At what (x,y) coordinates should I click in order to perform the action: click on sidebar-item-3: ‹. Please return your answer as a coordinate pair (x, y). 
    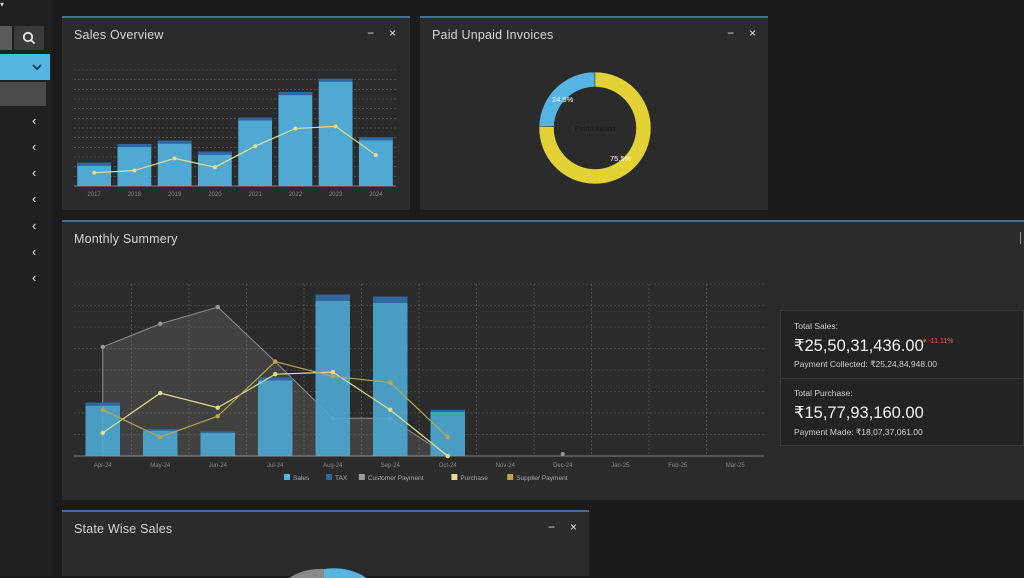
    Looking at the image, I should click on (37, 173).